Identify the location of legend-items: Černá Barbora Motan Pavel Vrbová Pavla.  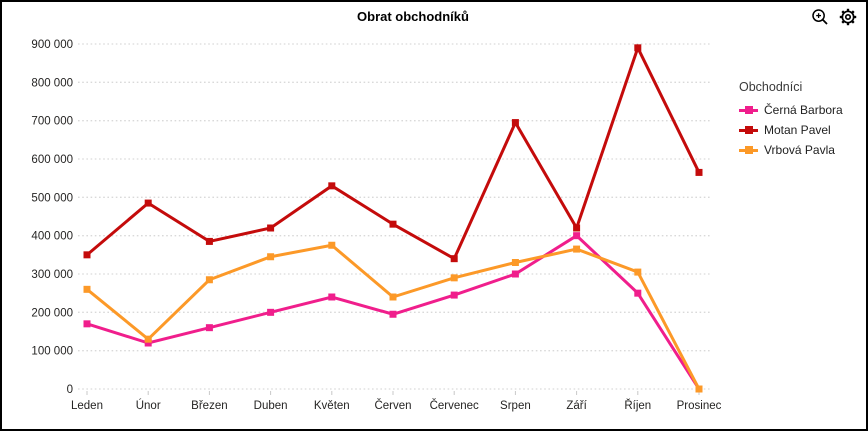
(791, 130).